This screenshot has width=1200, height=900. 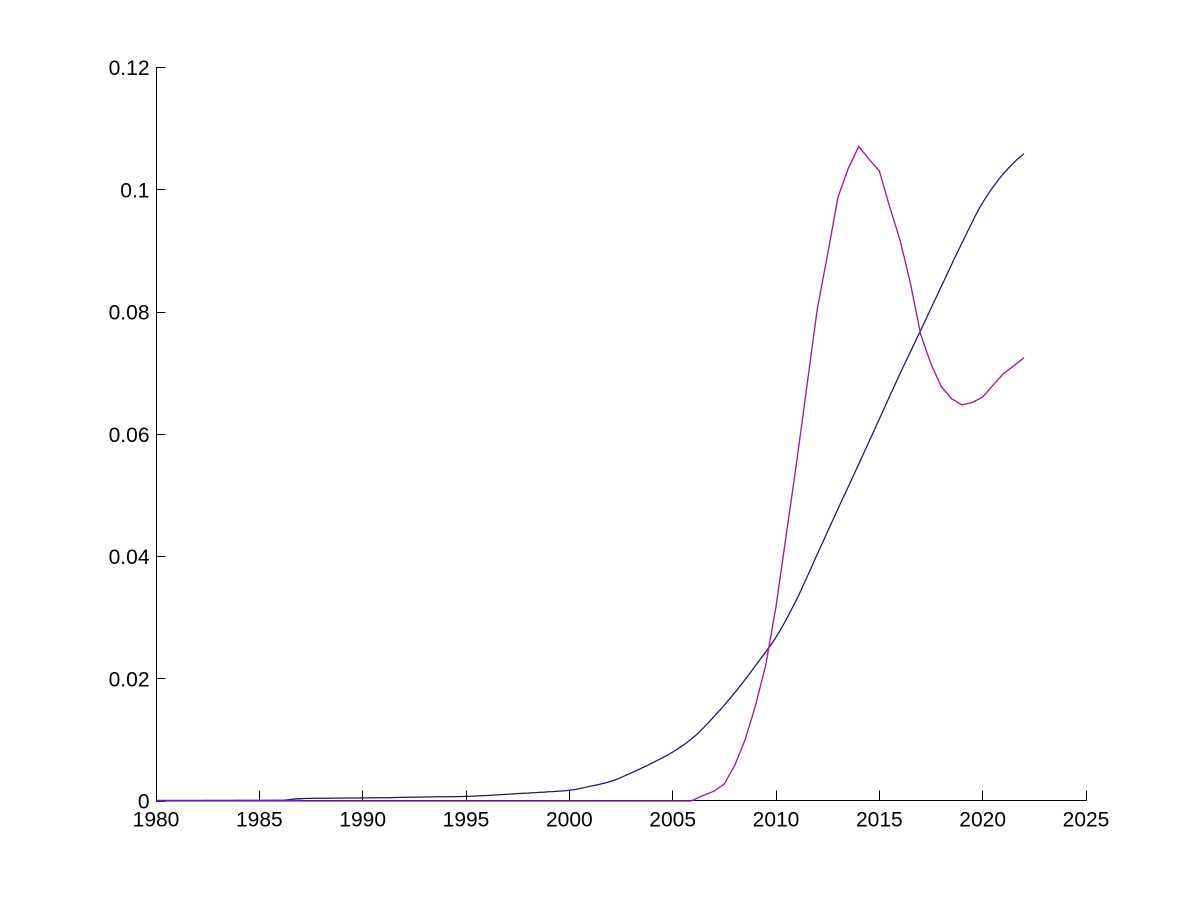 I want to click on svg-text: 2025, so click(x=1086, y=819).